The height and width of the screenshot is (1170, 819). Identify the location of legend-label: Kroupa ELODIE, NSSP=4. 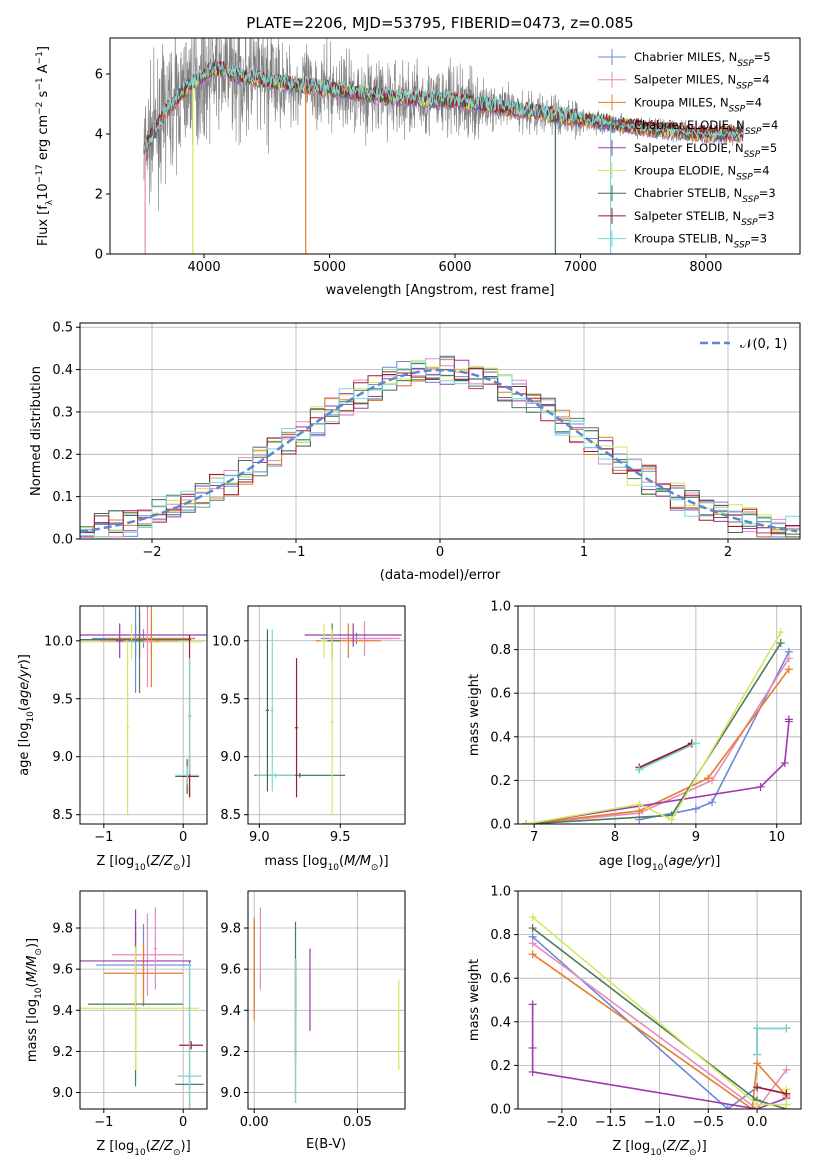
(702, 173).